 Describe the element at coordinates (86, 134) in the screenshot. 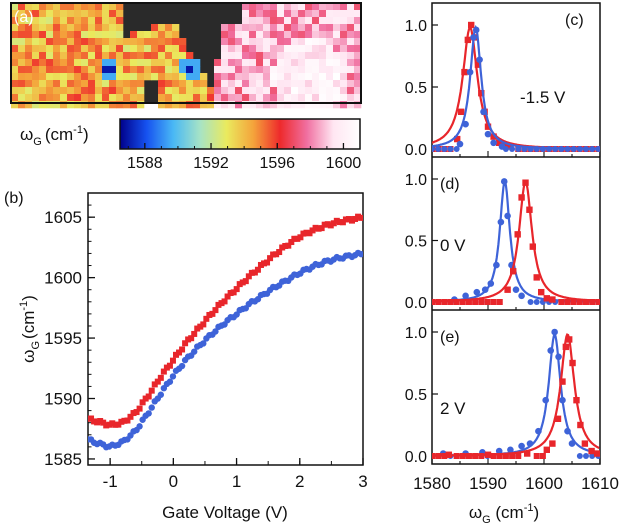

I see `colorbar-label-close: )` at that location.